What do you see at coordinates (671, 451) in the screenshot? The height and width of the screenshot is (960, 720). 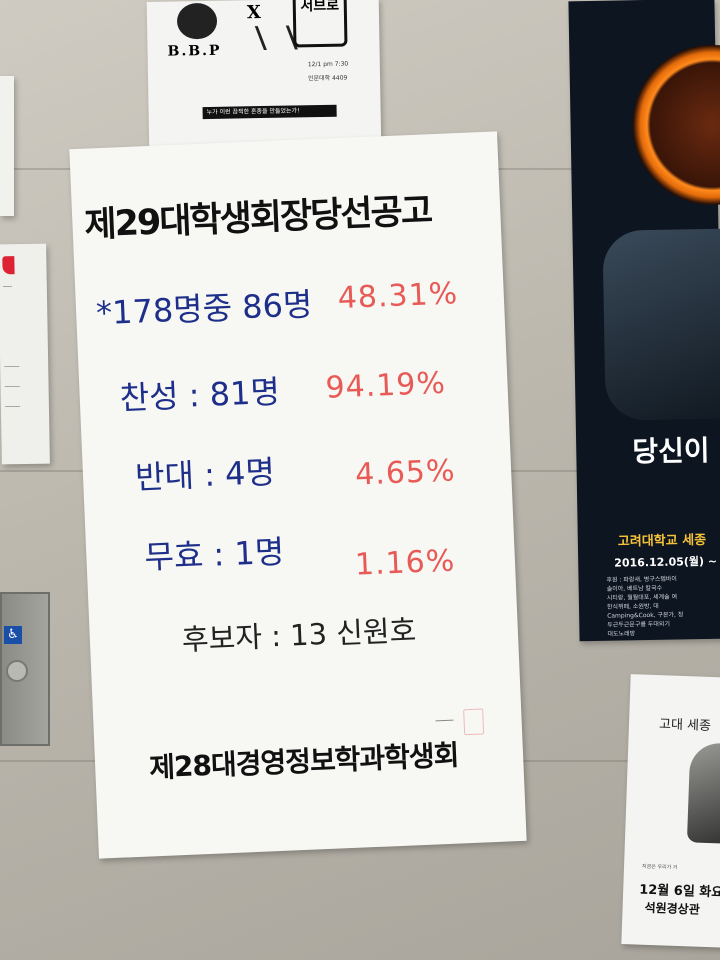 I see `poster-headline: 당신이` at bounding box center [671, 451].